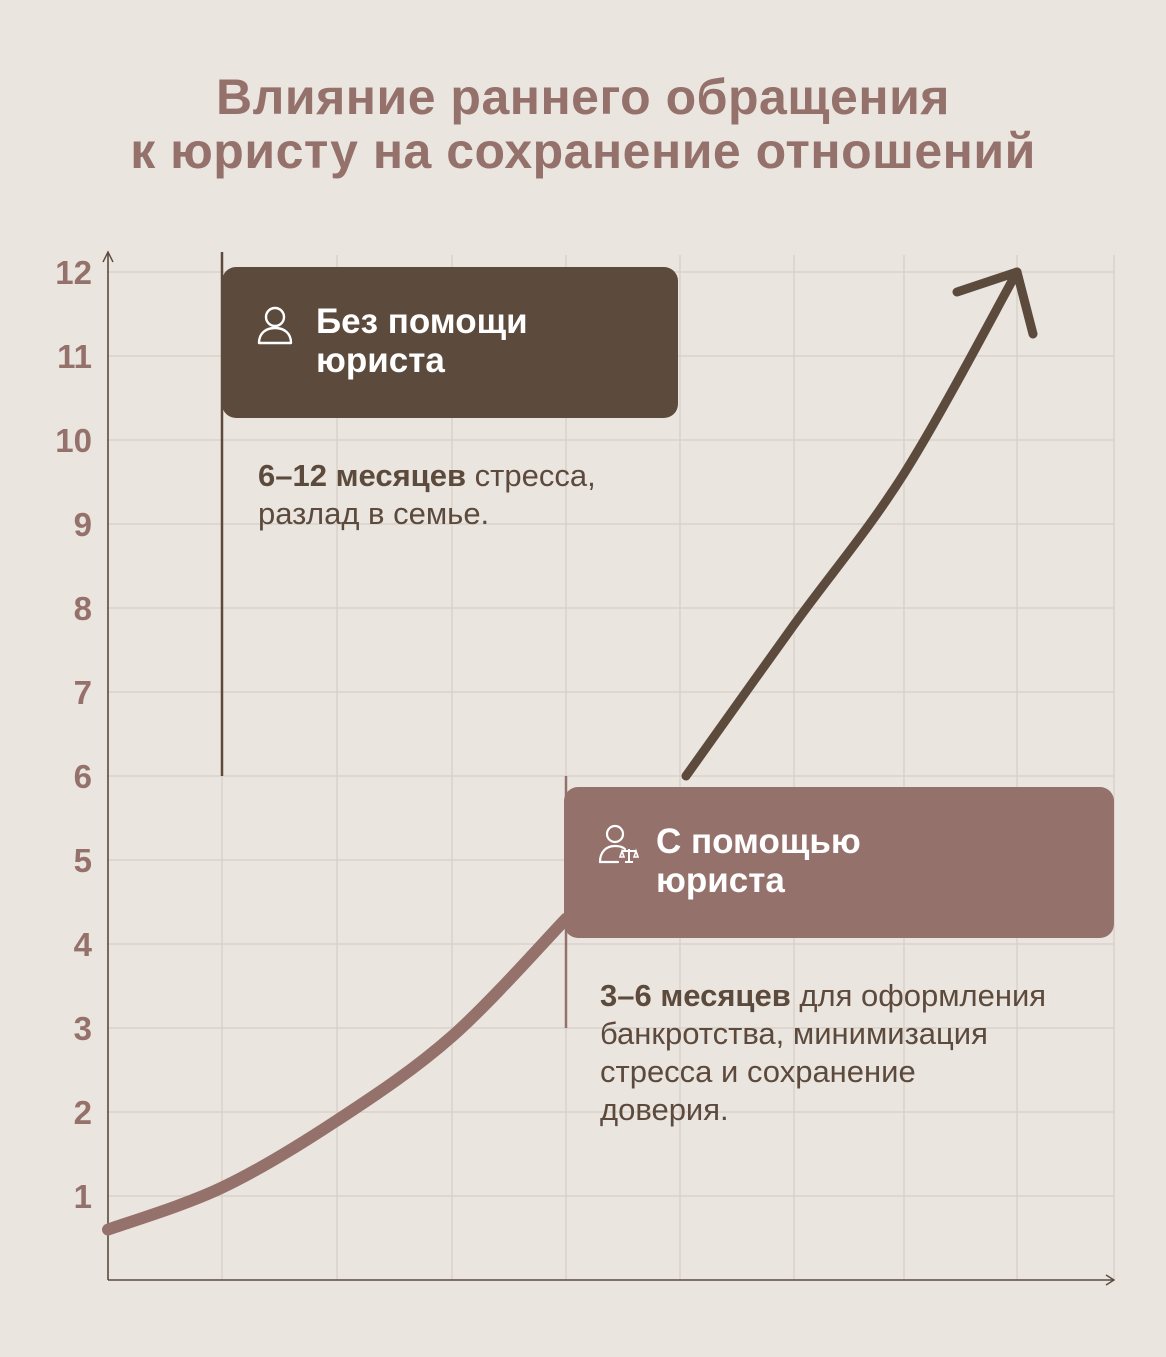 Image resolution: width=1166 pixels, height=1357 pixels. What do you see at coordinates (362, 475) in the screenshot?
I see `without-lawyer-duration: 6–12 месяцев` at bounding box center [362, 475].